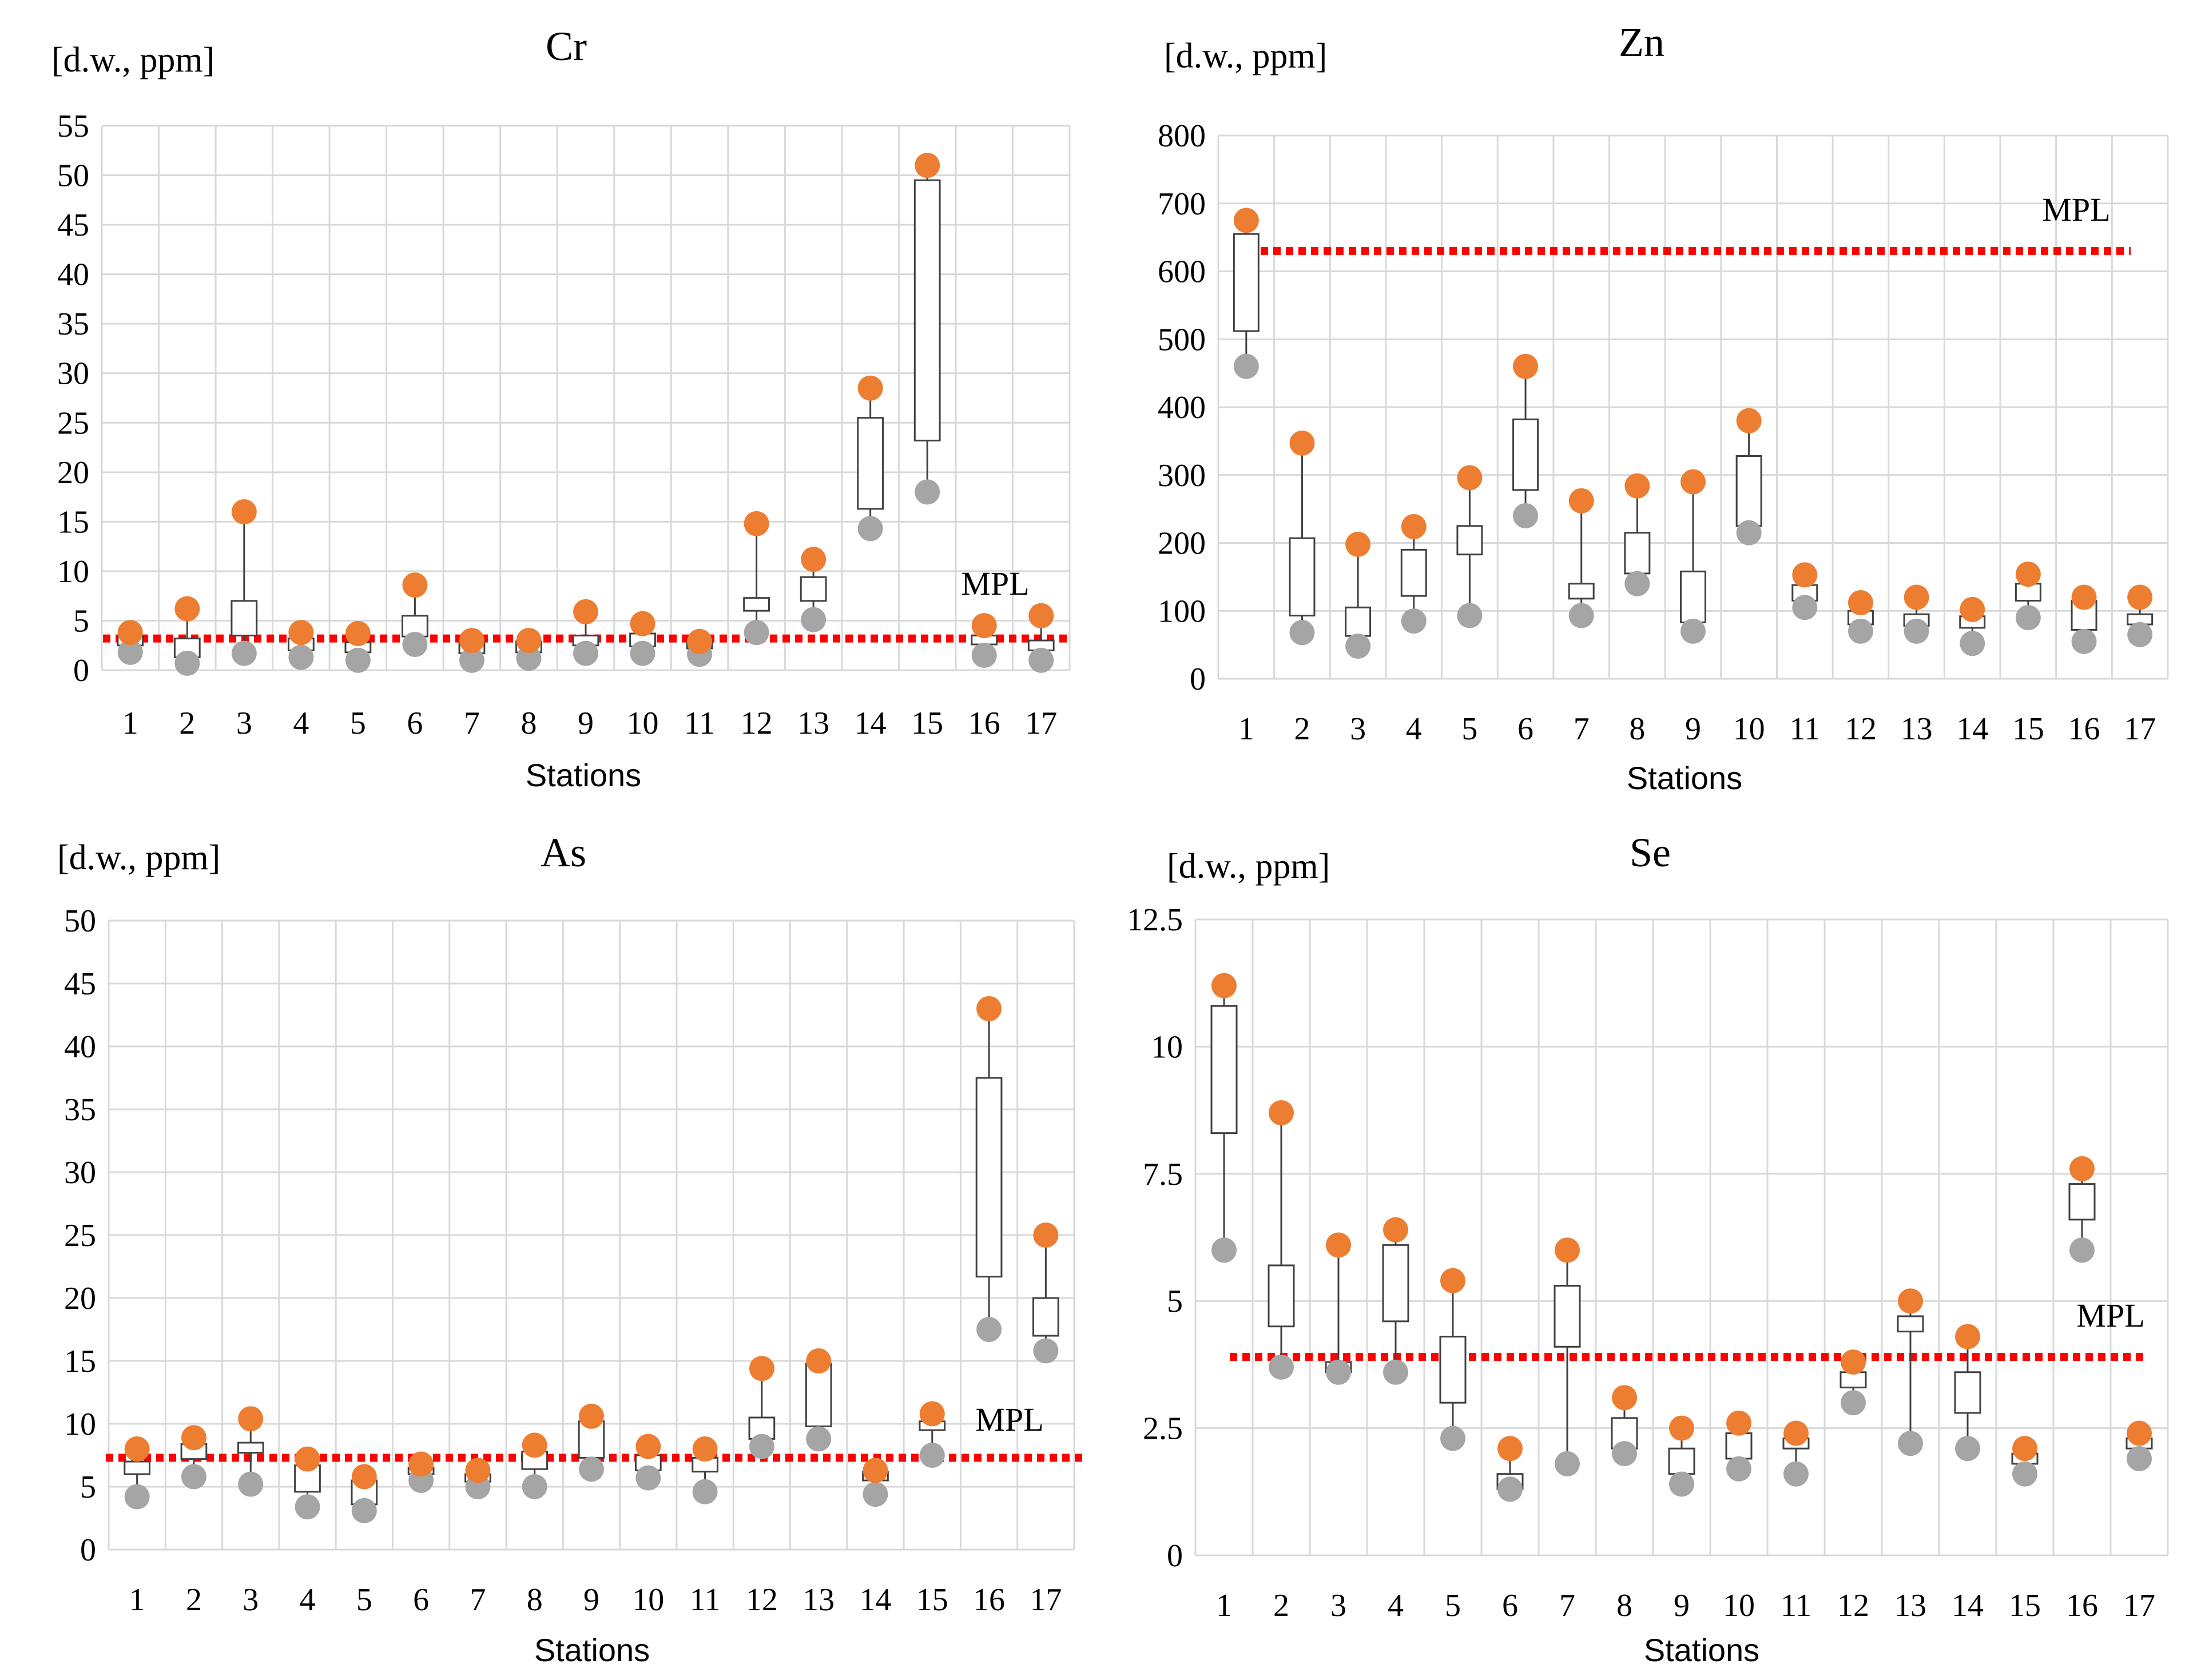 The width and height of the screenshot is (2201, 1680). Describe the element at coordinates (73, 522) in the screenshot. I see `y-tick-label: 15` at that location.